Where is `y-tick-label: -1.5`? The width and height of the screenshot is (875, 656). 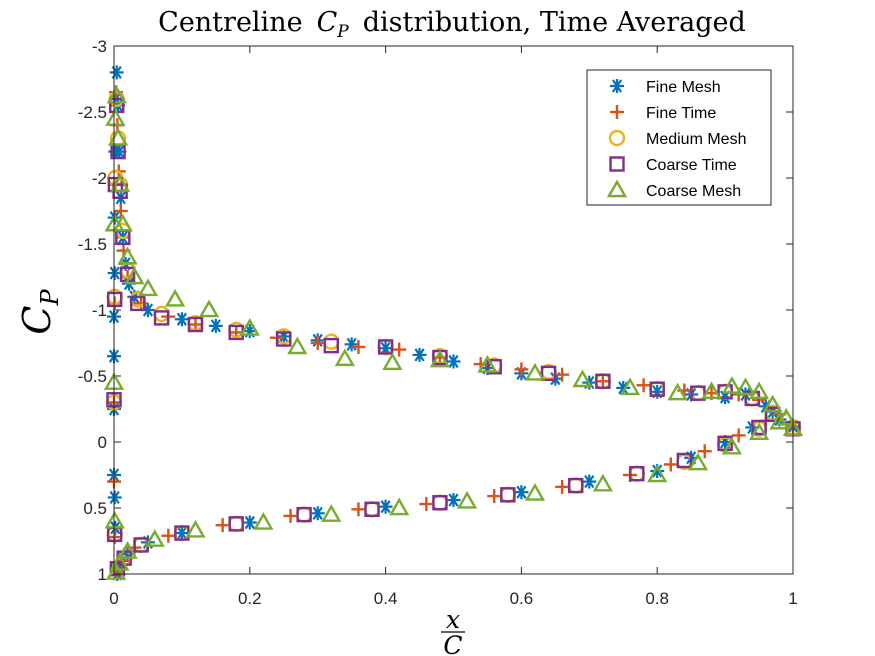
y-tick-label: -1.5 is located at coordinates (92, 244).